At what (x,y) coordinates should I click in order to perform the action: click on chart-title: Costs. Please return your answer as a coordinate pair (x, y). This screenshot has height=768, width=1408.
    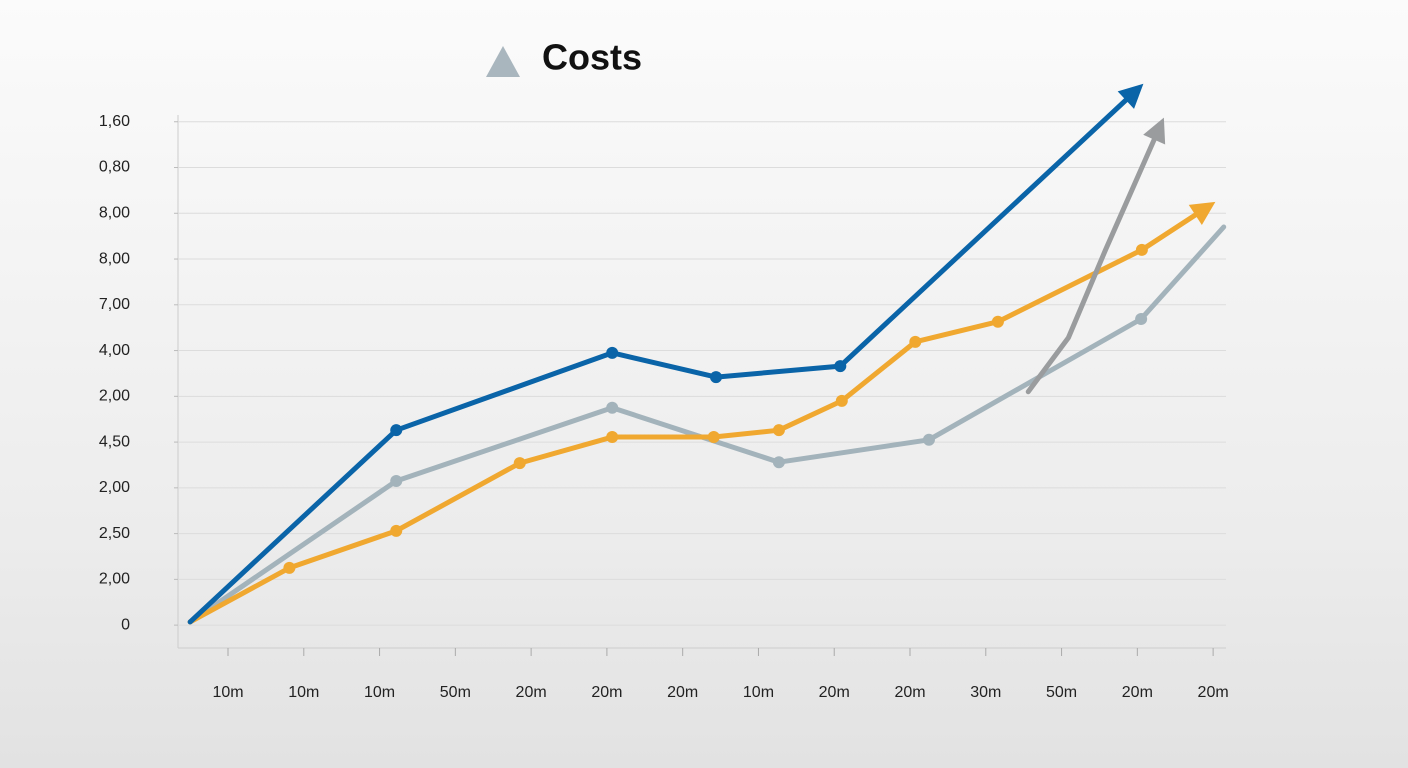
    Looking at the image, I should click on (592, 57).